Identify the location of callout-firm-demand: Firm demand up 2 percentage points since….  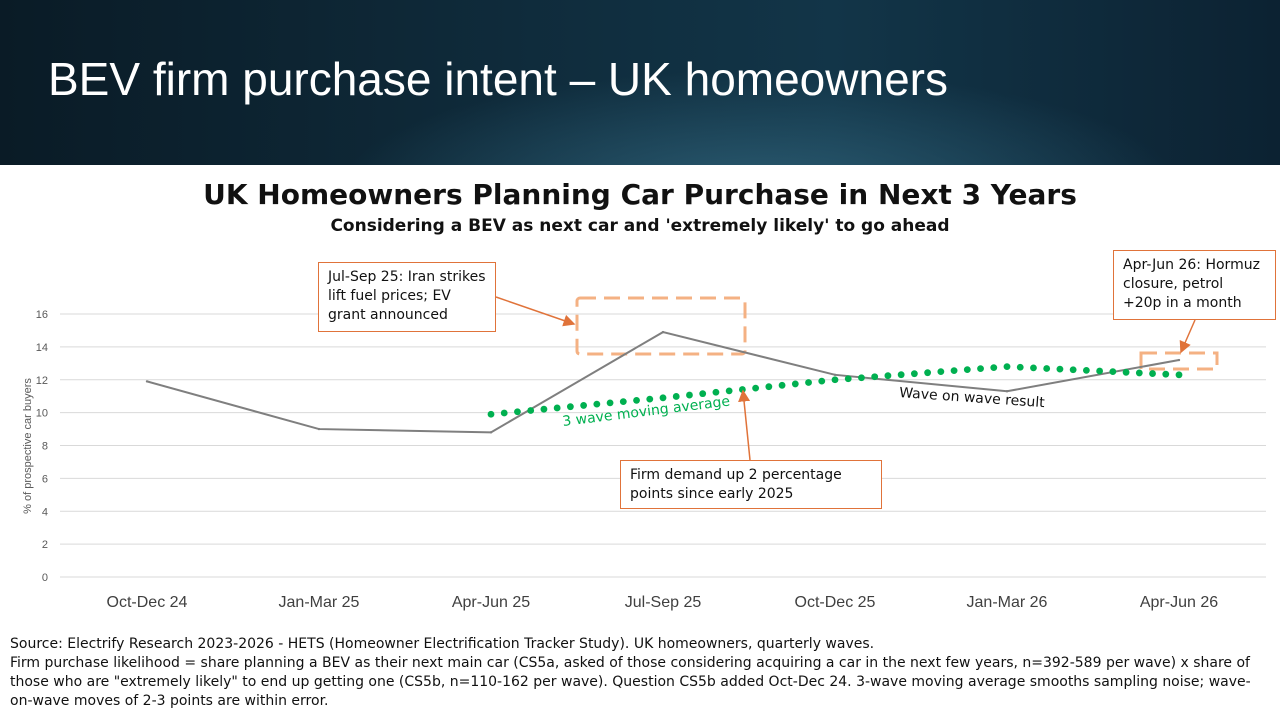
(751, 484).